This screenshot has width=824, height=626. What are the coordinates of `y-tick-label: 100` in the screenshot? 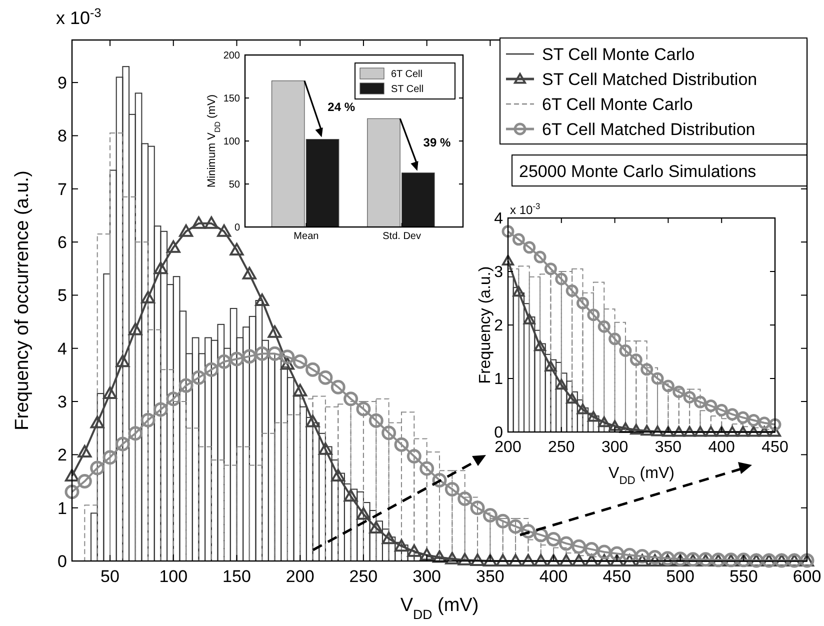 It's located at (231, 142).